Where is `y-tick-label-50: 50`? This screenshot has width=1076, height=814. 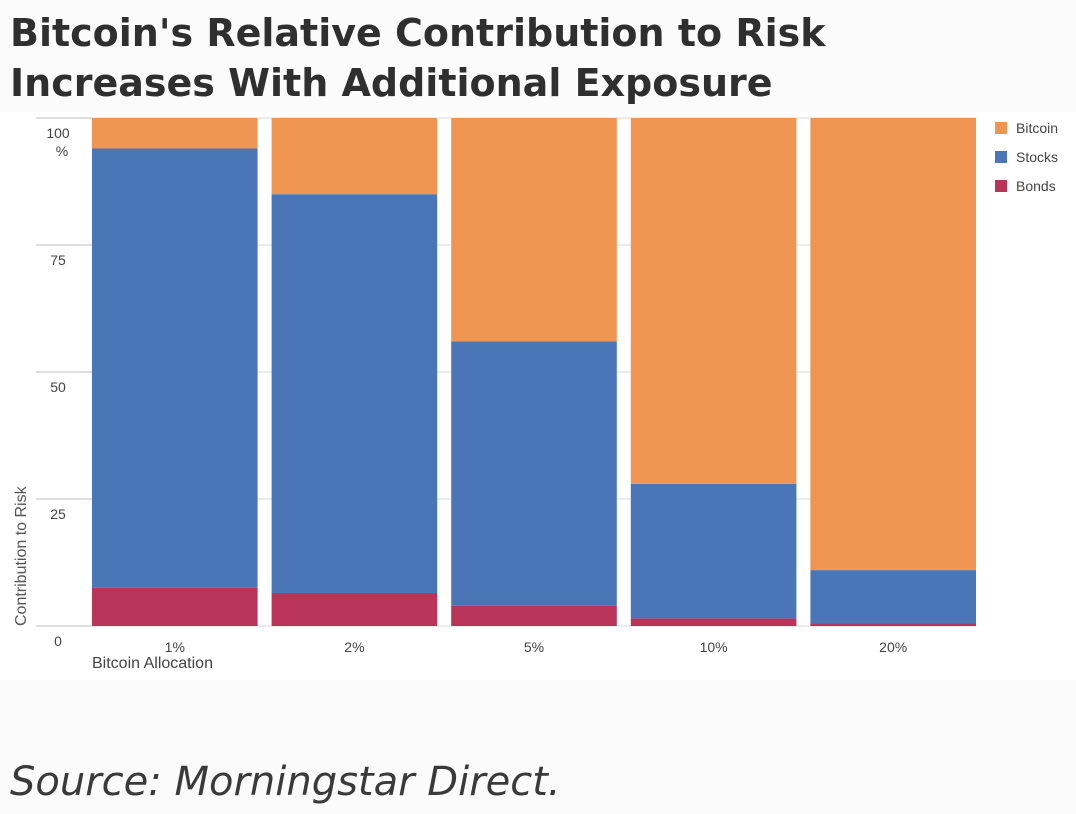 y-tick-label-50: 50 is located at coordinates (58, 387).